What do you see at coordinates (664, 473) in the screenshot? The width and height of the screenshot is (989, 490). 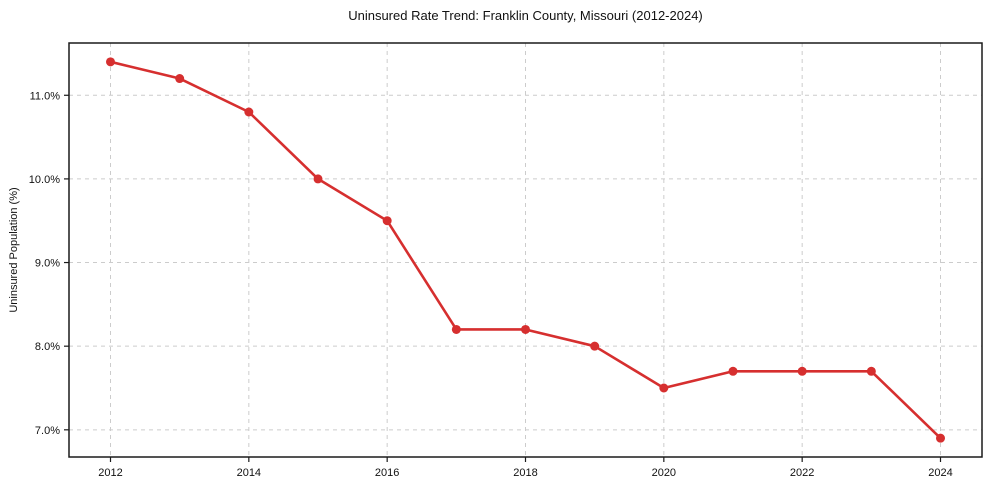 I see `x-tick-label: 2020` at bounding box center [664, 473].